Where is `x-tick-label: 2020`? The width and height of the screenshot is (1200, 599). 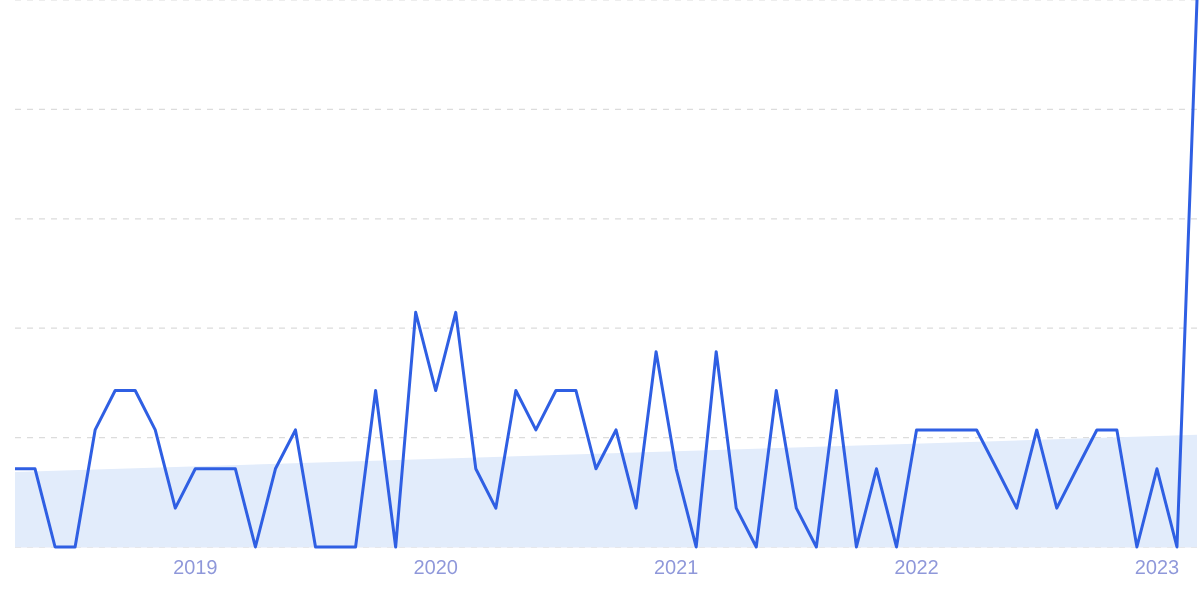 x-tick-label: 2020 is located at coordinates (436, 567).